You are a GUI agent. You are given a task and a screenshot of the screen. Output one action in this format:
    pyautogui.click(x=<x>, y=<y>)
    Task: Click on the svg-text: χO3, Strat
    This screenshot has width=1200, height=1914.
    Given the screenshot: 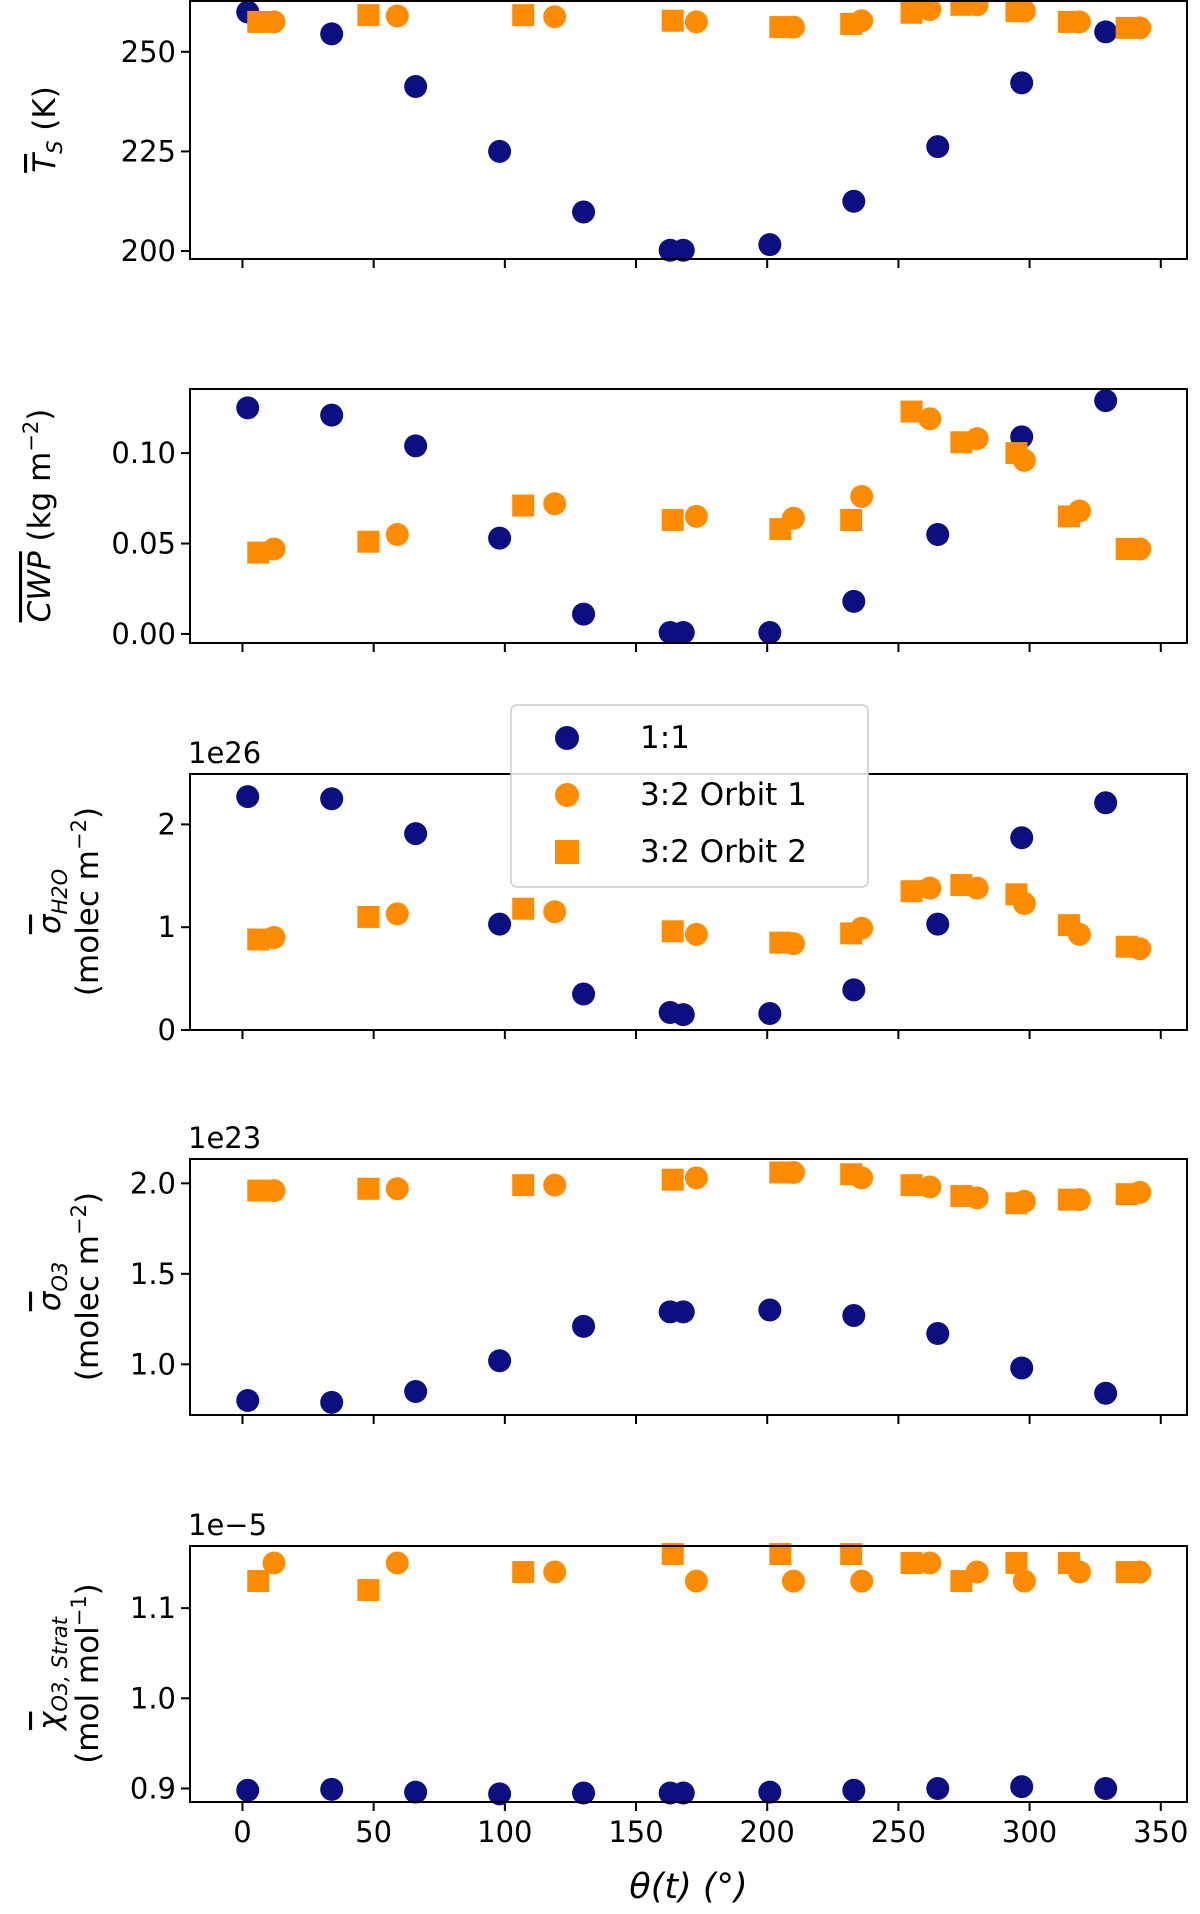 What is the action you would take?
    pyautogui.click(x=52, y=1674)
    